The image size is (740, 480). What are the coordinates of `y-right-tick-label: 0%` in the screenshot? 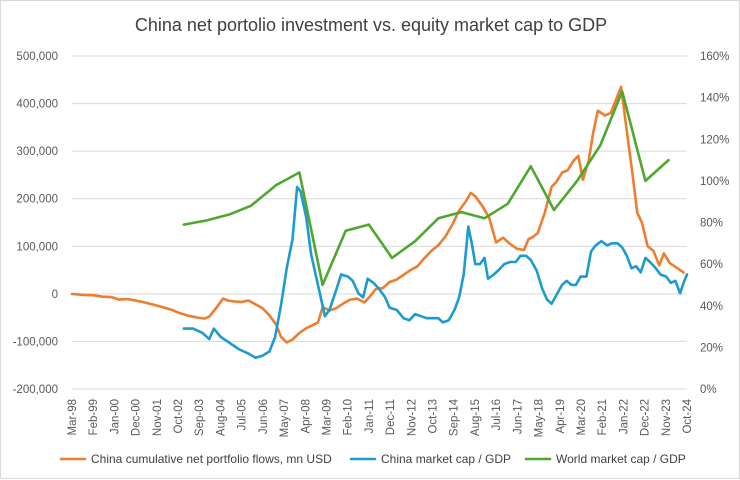 It's located at (708, 390).